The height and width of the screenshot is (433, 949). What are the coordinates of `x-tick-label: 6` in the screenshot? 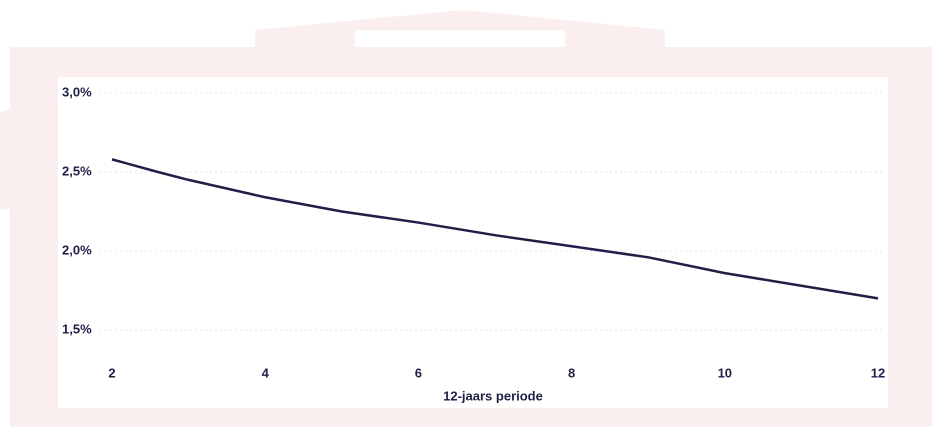 It's located at (418, 372).